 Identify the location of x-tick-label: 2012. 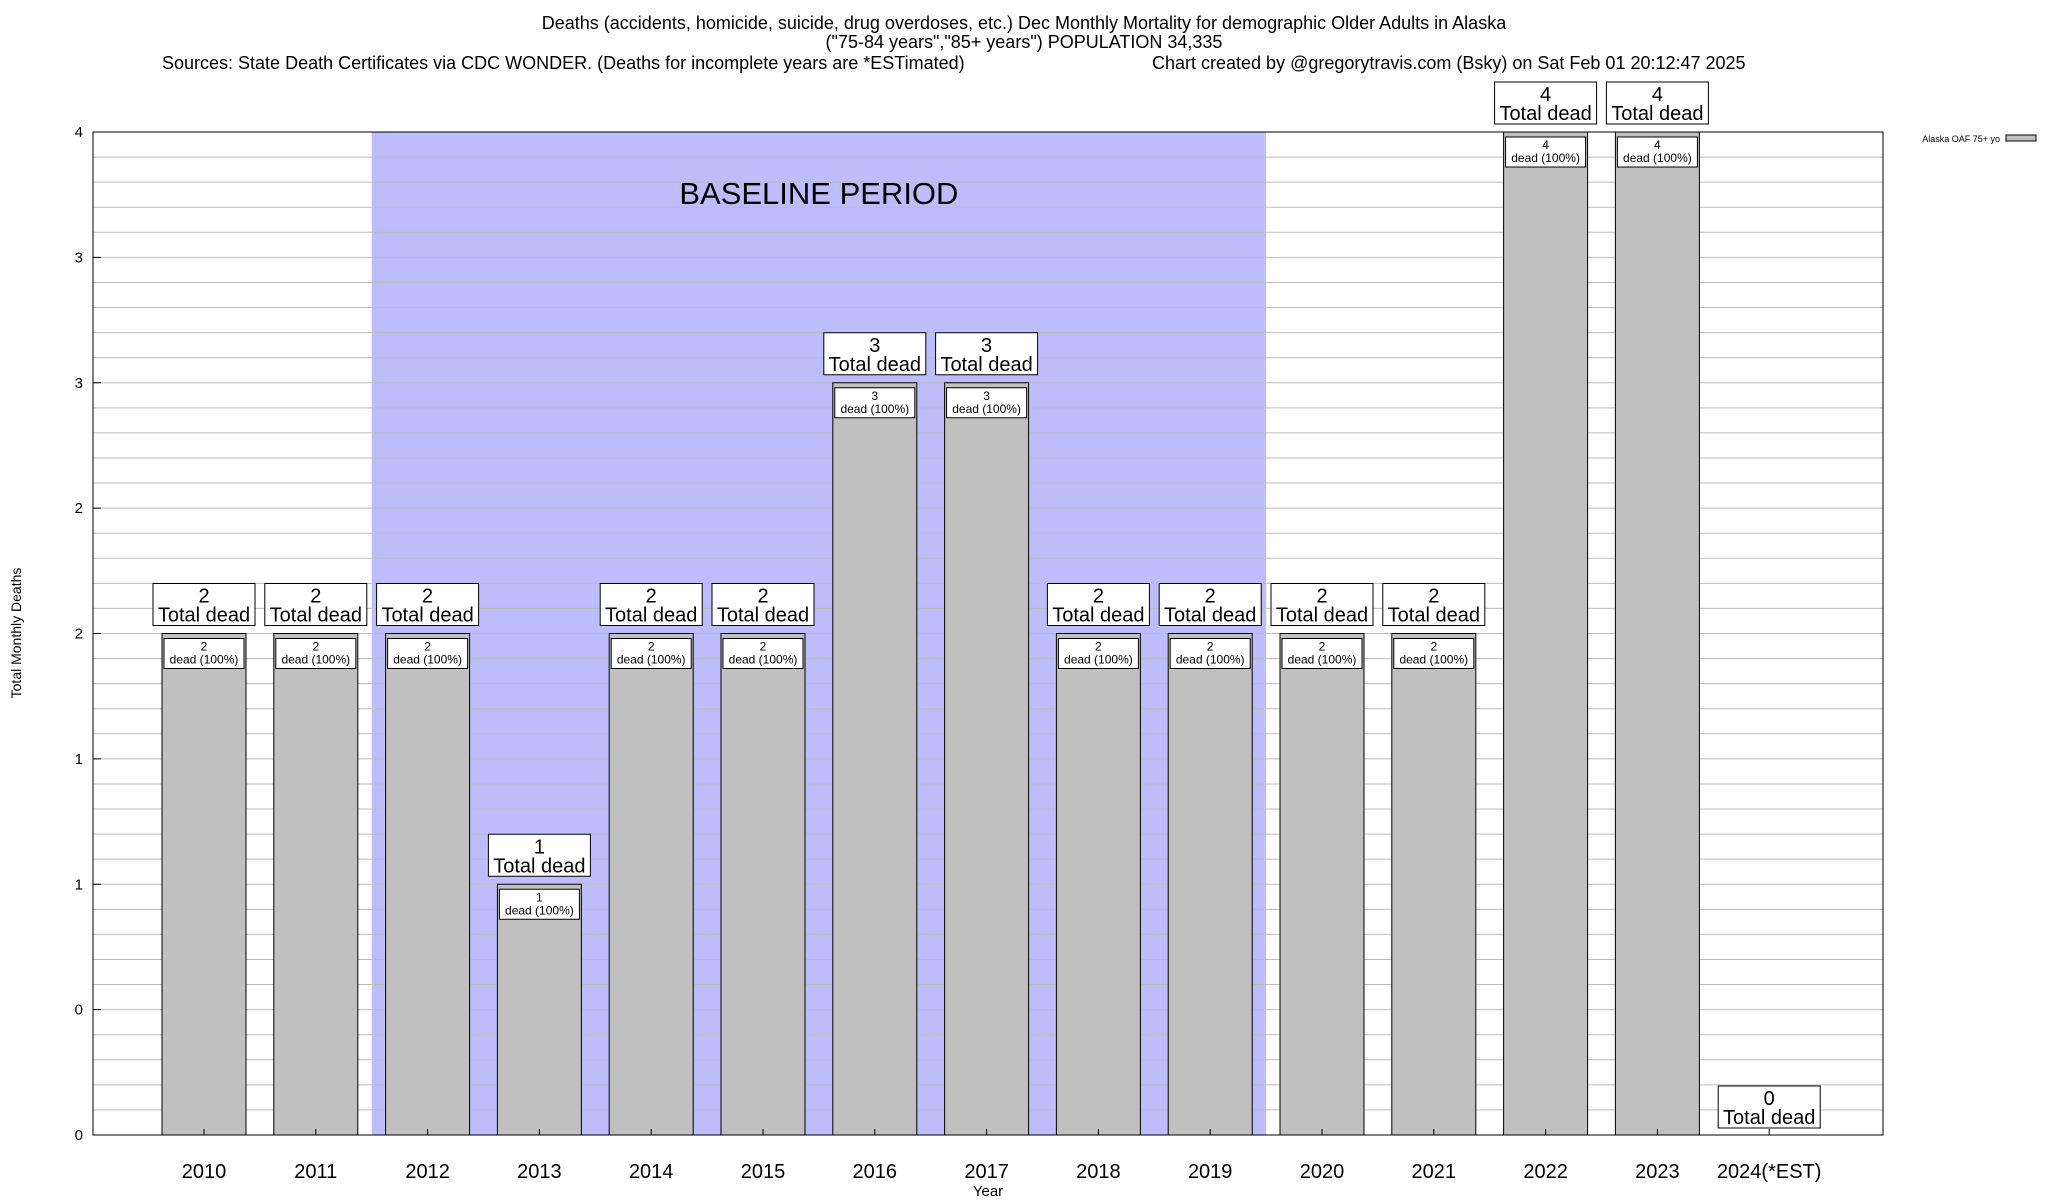
(427, 1172).